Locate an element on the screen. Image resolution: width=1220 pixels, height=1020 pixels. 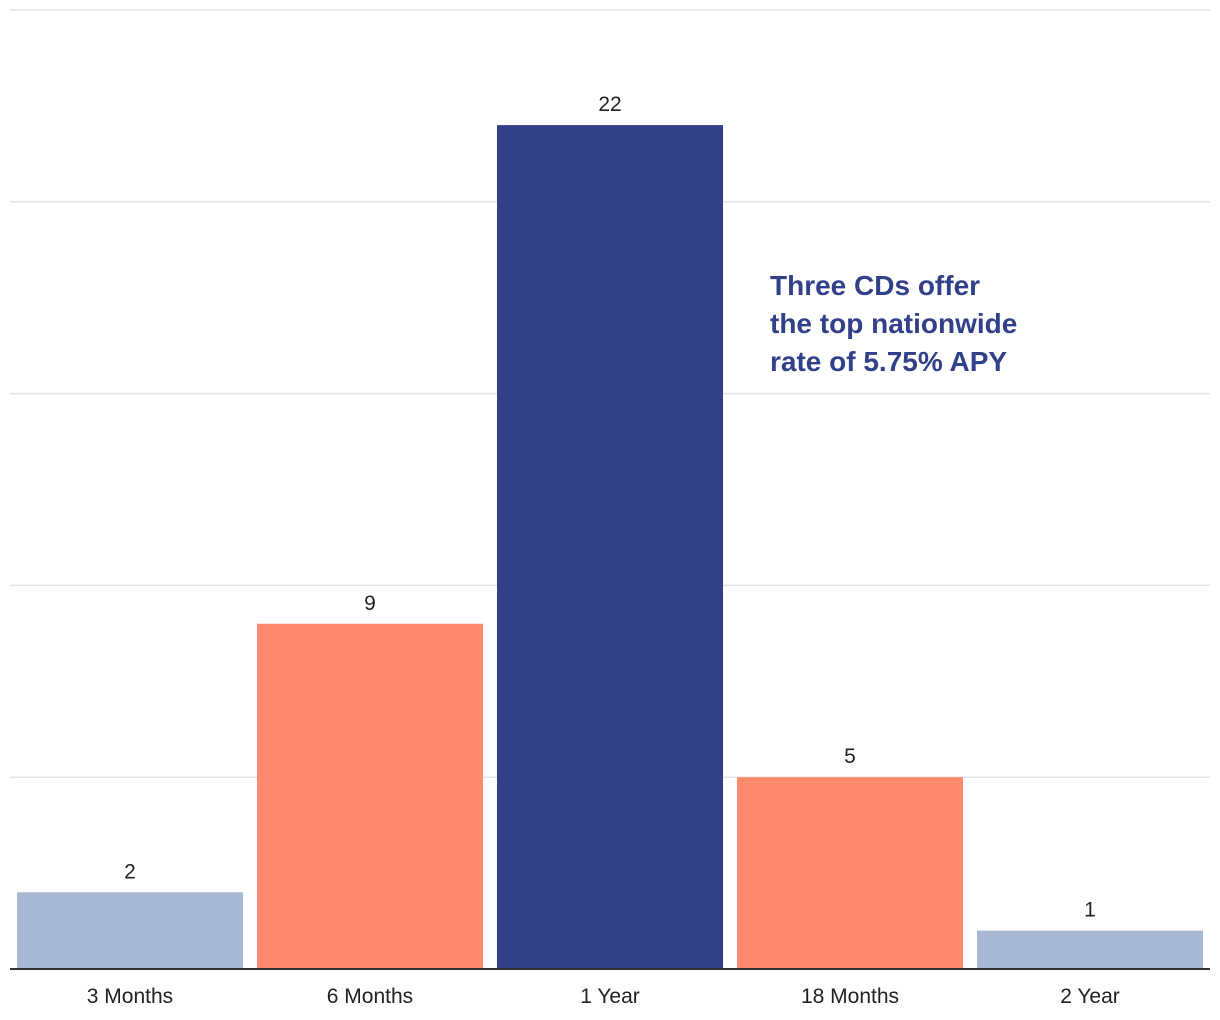
category-label-2-year: 2 Year is located at coordinates (1090, 996).